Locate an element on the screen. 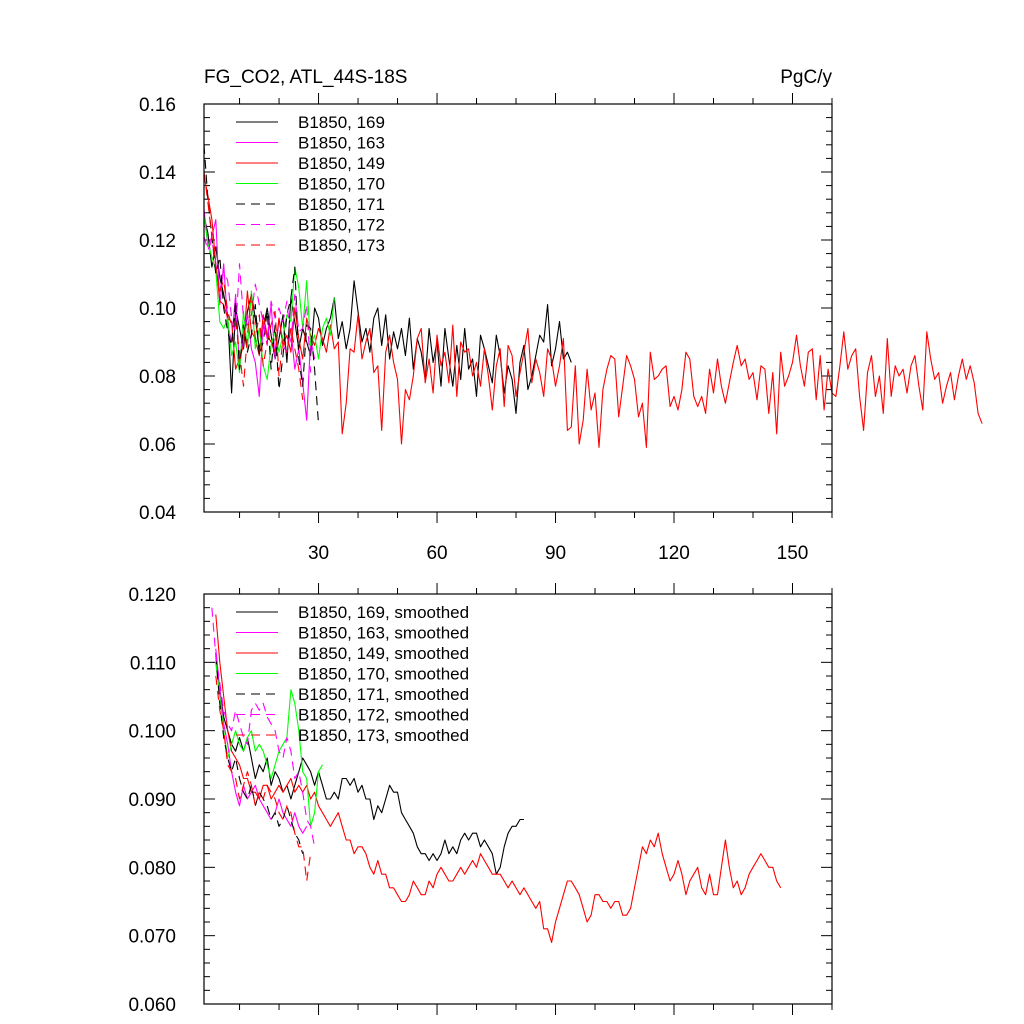  legend-label: B1850, 173, smoothed is located at coordinates (383, 735).